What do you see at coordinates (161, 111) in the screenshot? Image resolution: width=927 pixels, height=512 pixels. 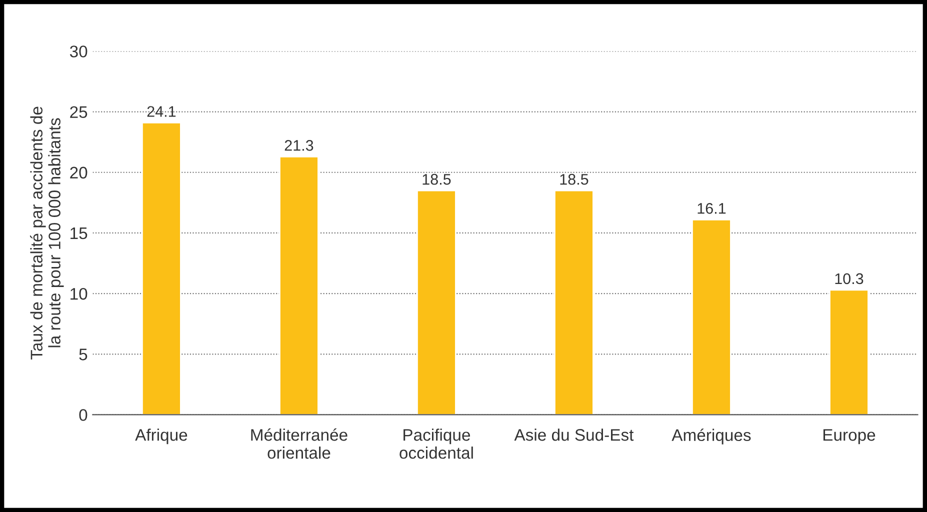 I see `data-label: 24.1` at bounding box center [161, 111].